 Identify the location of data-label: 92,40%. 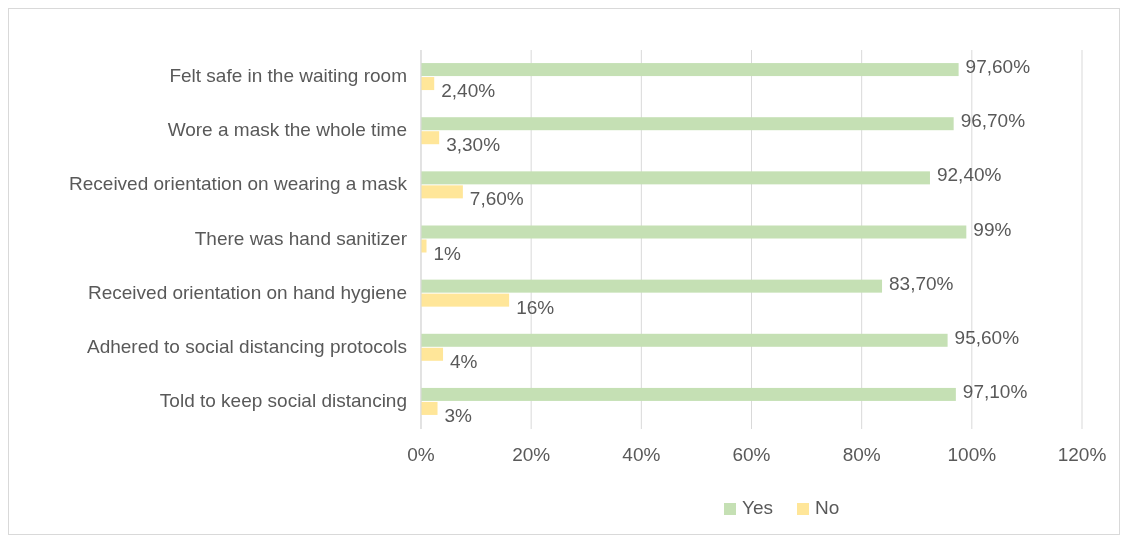
(969, 175).